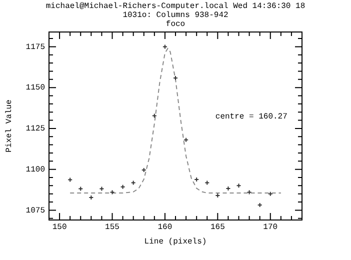  I want to click on y-axis-title: Pixel Value, so click(9, 125).